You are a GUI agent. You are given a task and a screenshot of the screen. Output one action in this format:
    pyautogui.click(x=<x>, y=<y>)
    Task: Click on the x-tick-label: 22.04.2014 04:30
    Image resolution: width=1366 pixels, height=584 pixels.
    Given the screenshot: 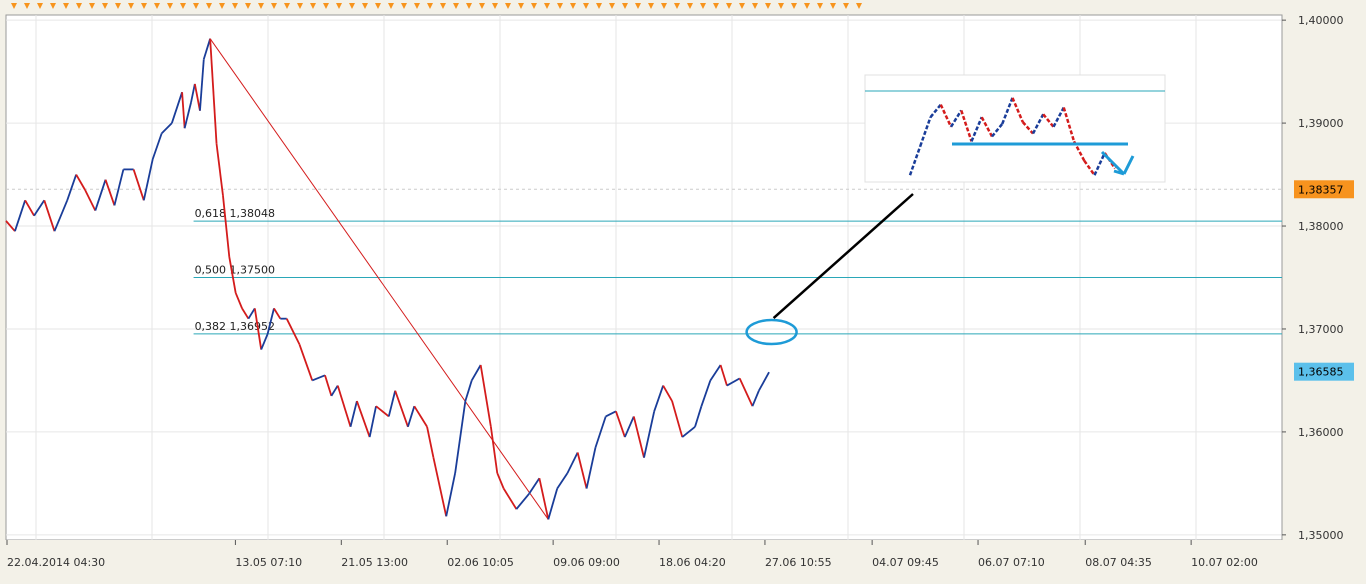 What is the action you would take?
    pyautogui.click(x=56, y=562)
    